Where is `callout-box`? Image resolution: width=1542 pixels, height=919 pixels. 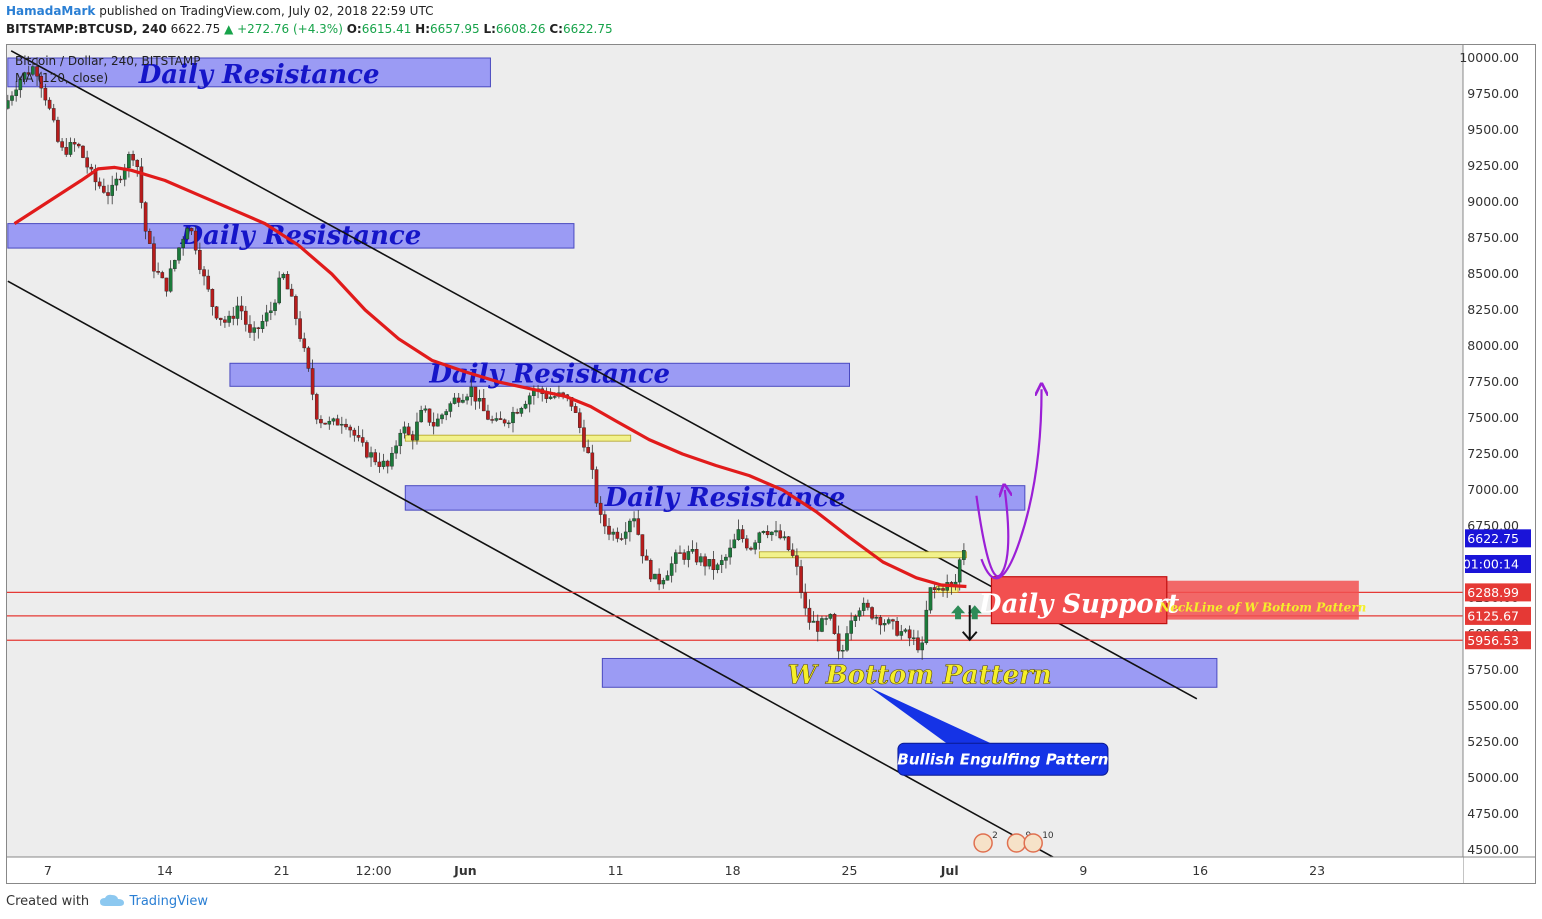 callout-box is located at coordinates (1003, 759).